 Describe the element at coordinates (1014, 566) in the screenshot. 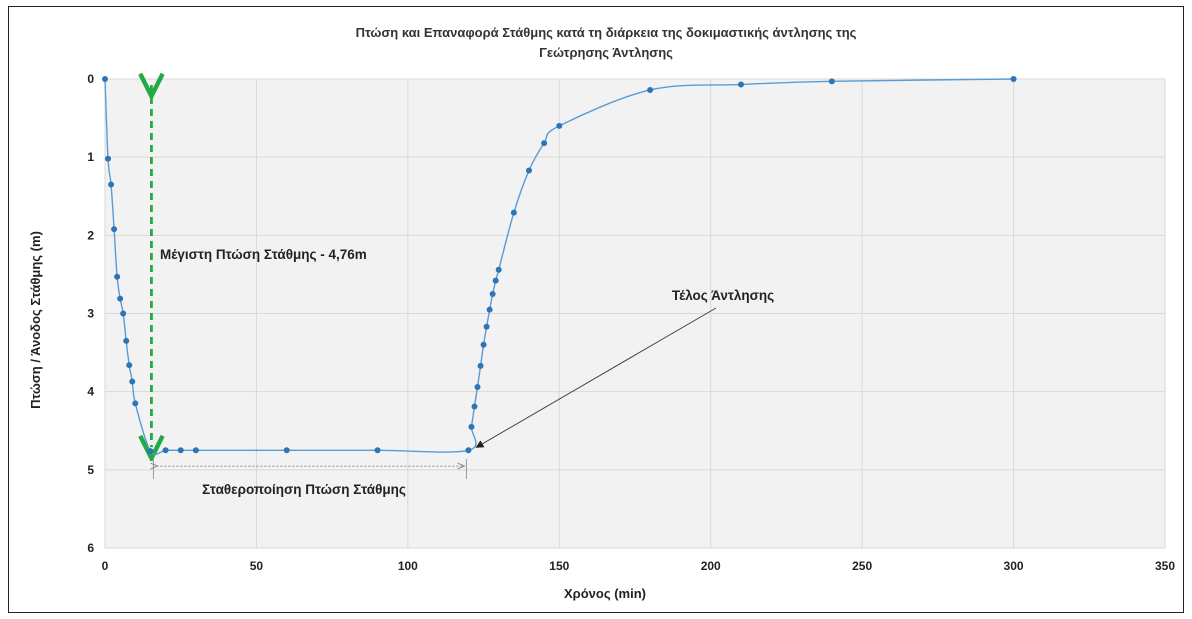

I see `x-tick-label: 300` at that location.